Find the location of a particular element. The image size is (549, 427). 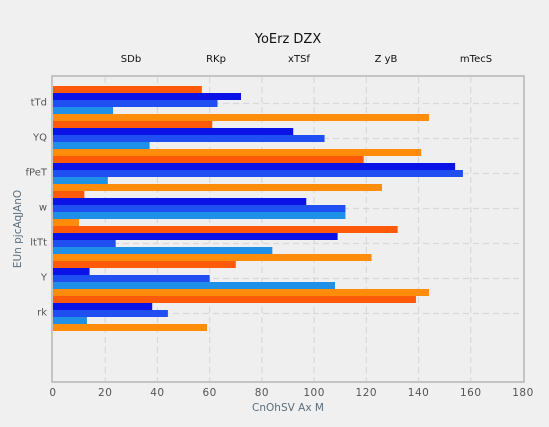

chart-title: YoErz DZX is located at coordinates (288, 39).